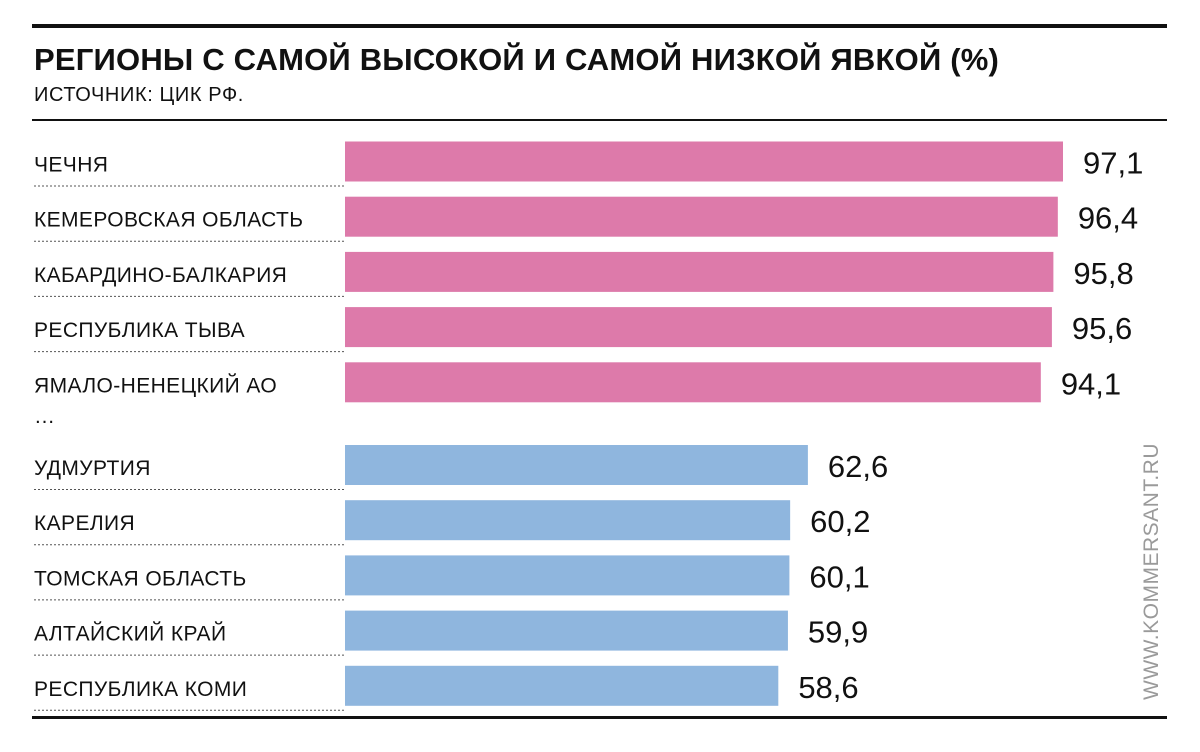 The height and width of the screenshot is (752, 1200). What do you see at coordinates (858, 466) in the screenshot?
I see `value-label: 62,6` at bounding box center [858, 466].